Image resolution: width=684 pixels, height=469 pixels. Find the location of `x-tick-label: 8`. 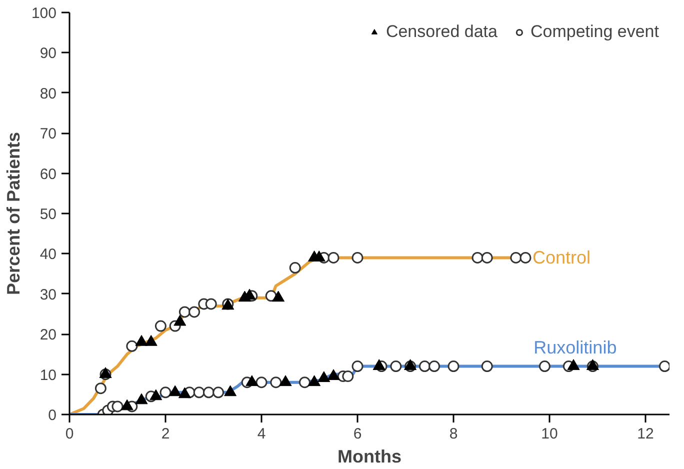

x-tick-label: 8 is located at coordinates (453, 434).